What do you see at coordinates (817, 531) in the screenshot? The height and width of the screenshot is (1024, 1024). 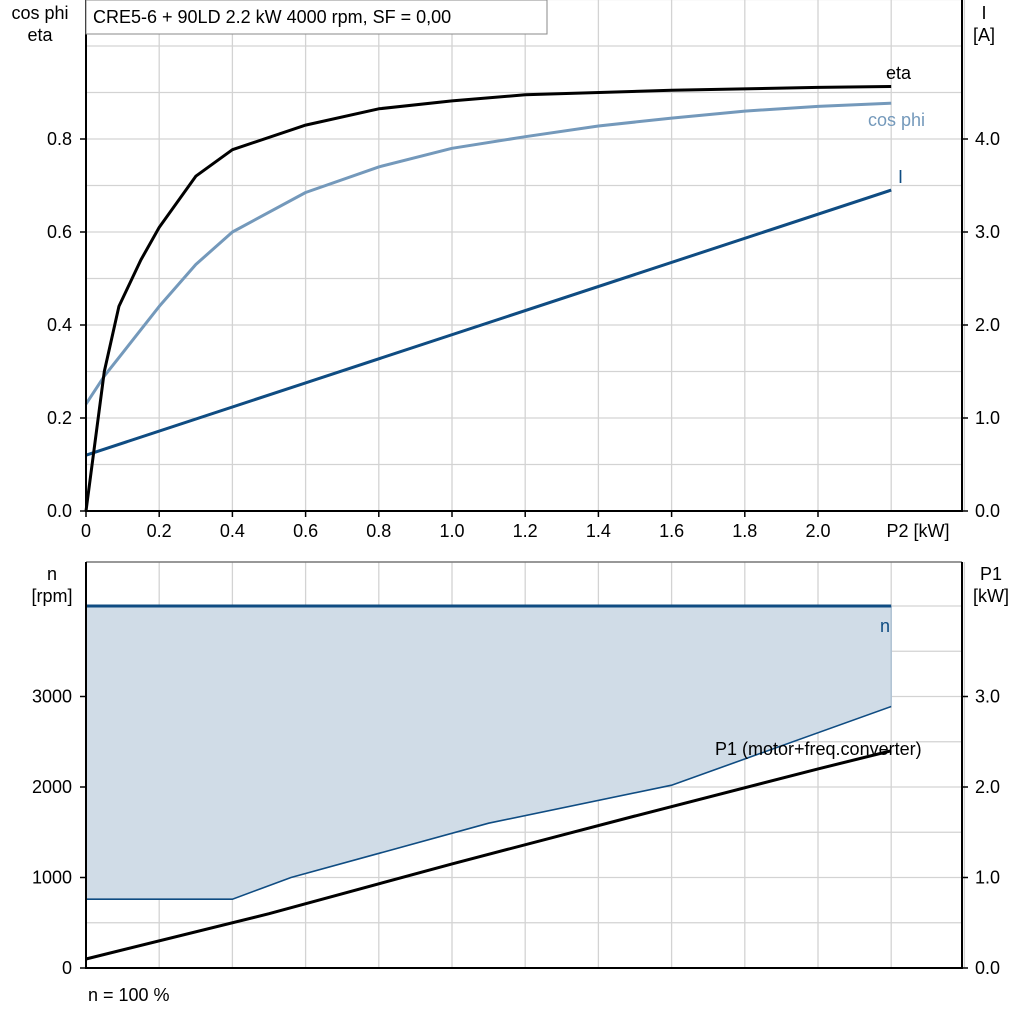 I see `x-tick-label: 2.0` at bounding box center [817, 531].